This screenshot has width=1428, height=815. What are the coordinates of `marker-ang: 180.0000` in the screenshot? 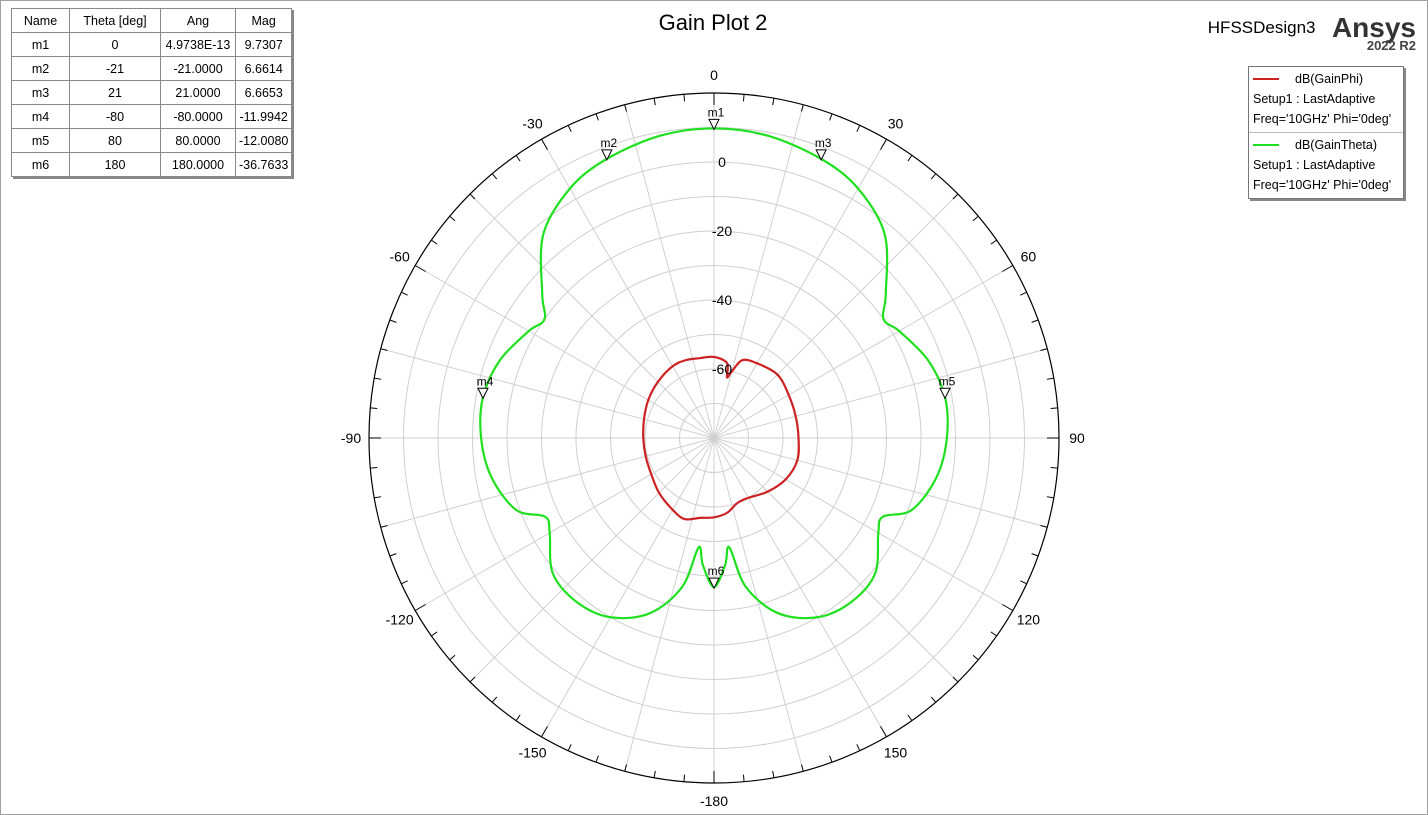 It's located at (198, 164).